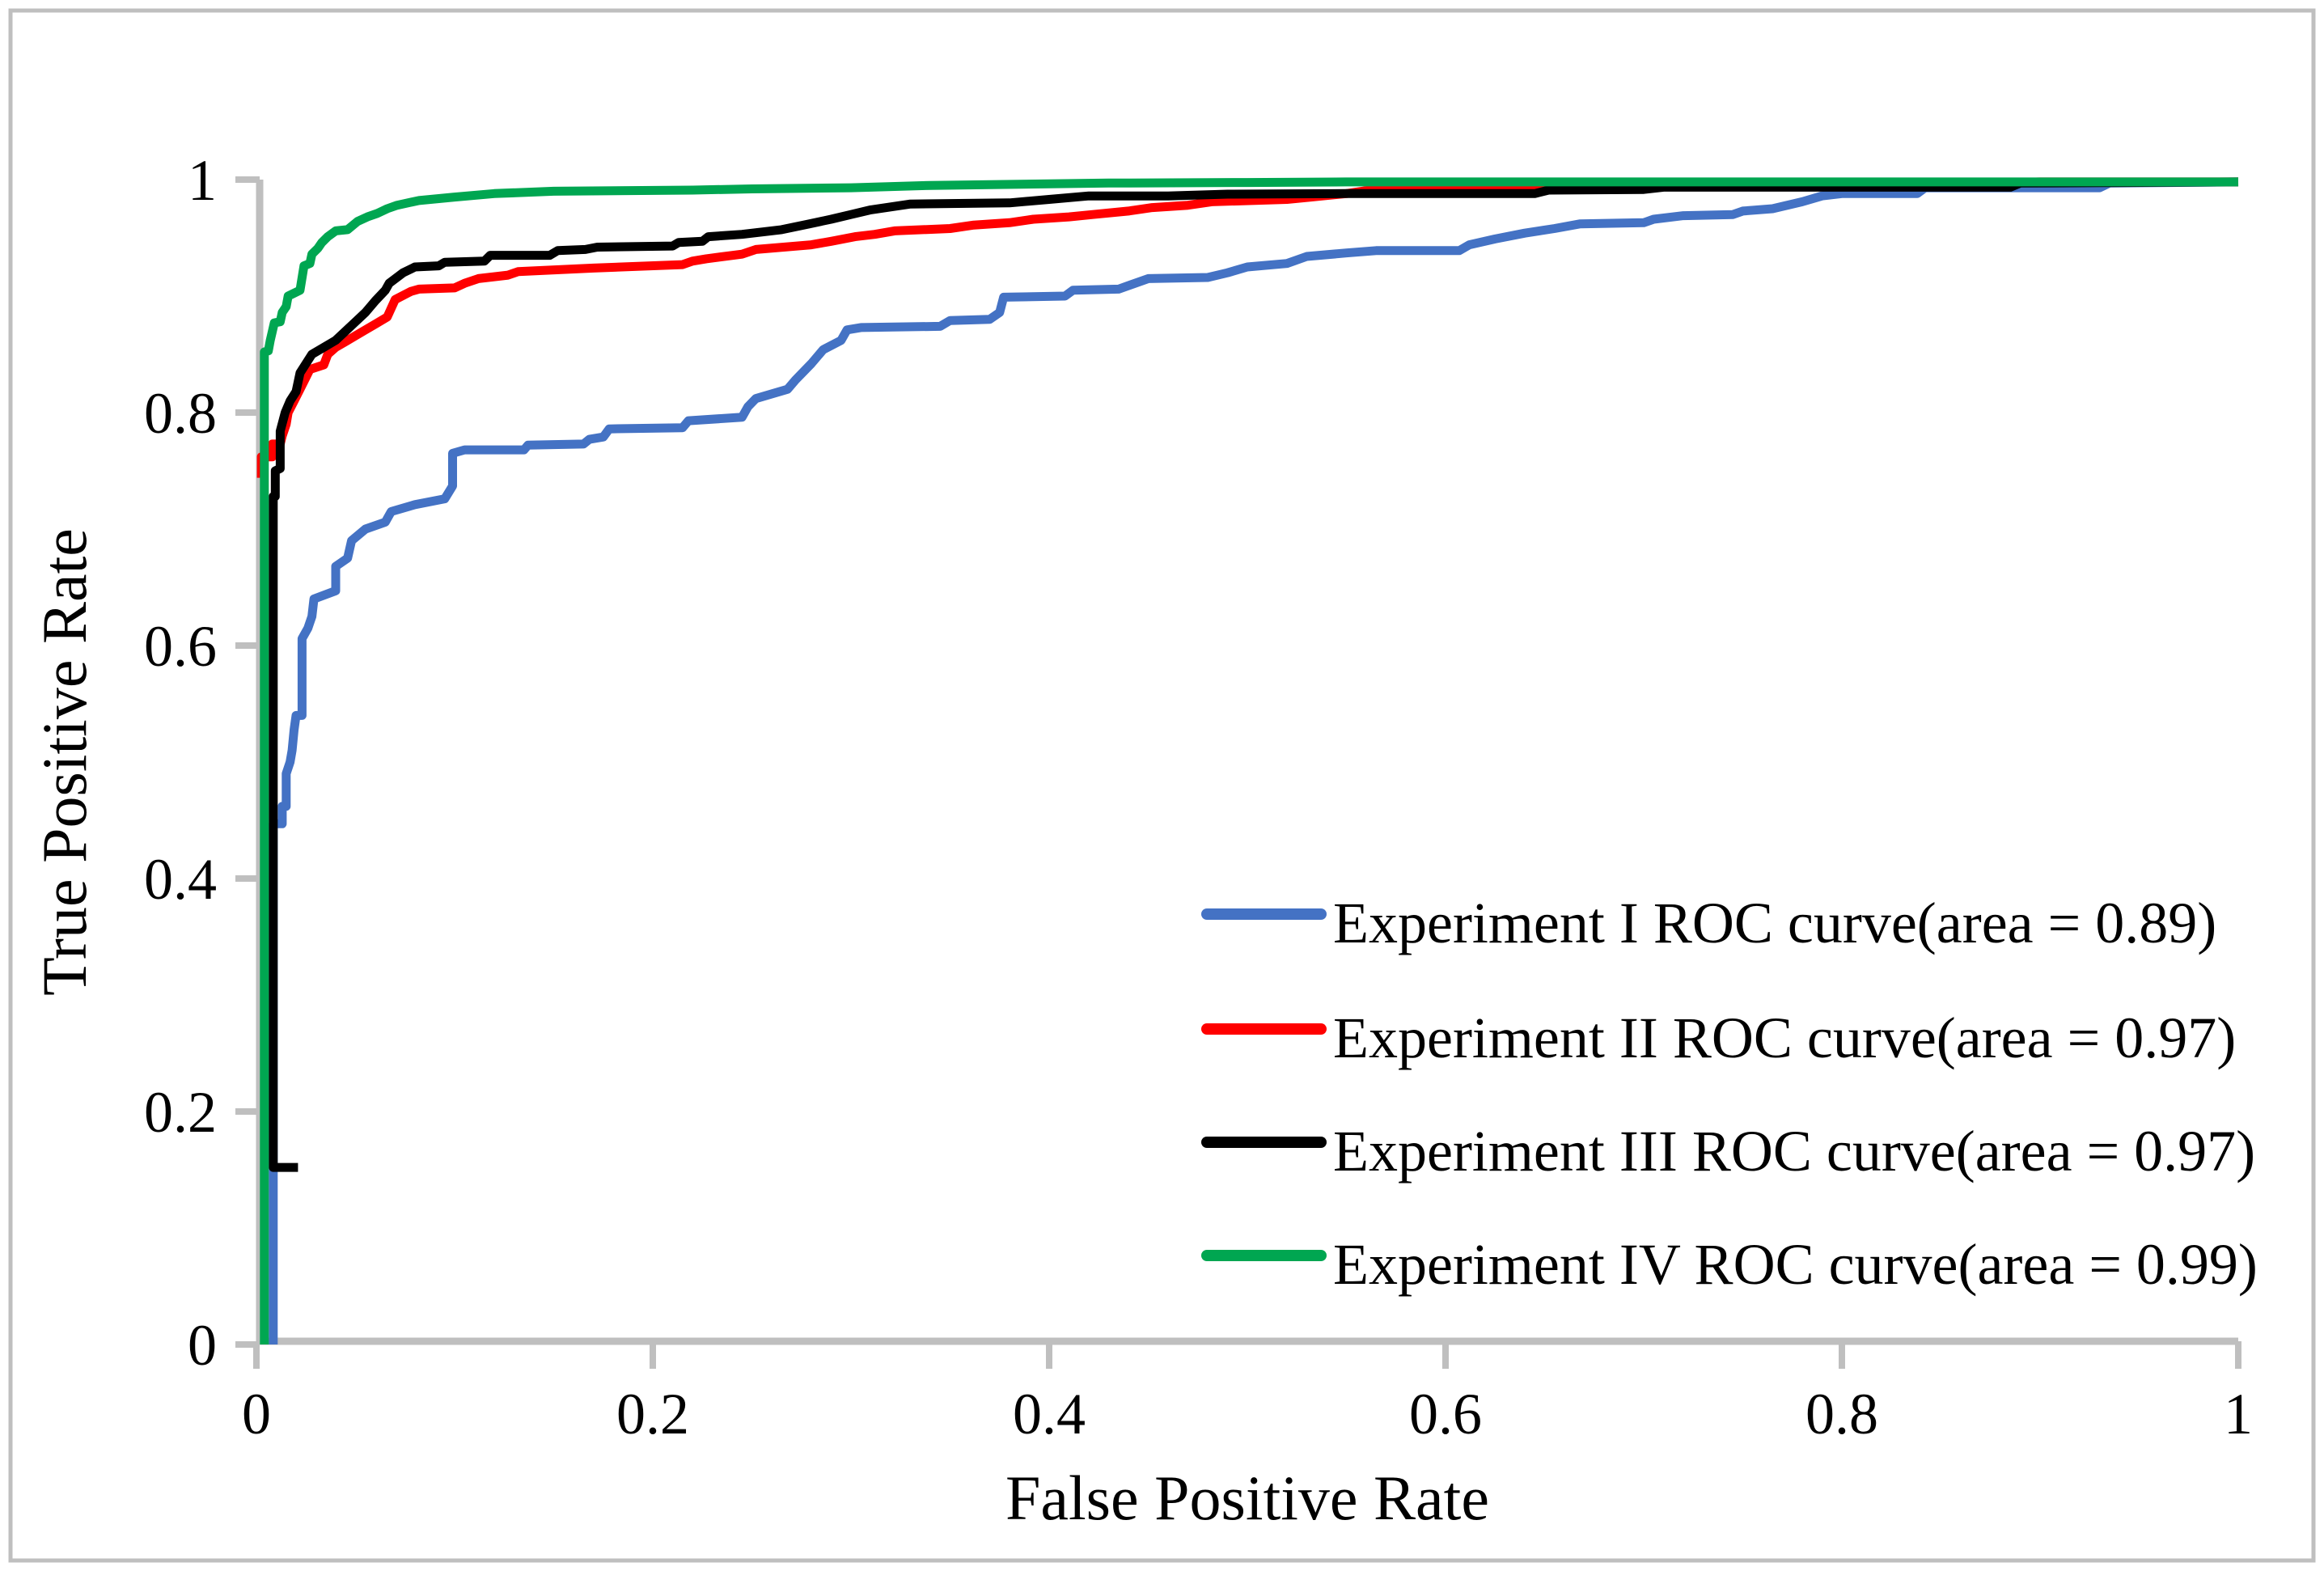 The image size is (2324, 1571). Describe the element at coordinates (1794, 1151) in the screenshot. I see `legend-label-experiment-3: Experiment III ROC curve(area = 0.97)` at that location.